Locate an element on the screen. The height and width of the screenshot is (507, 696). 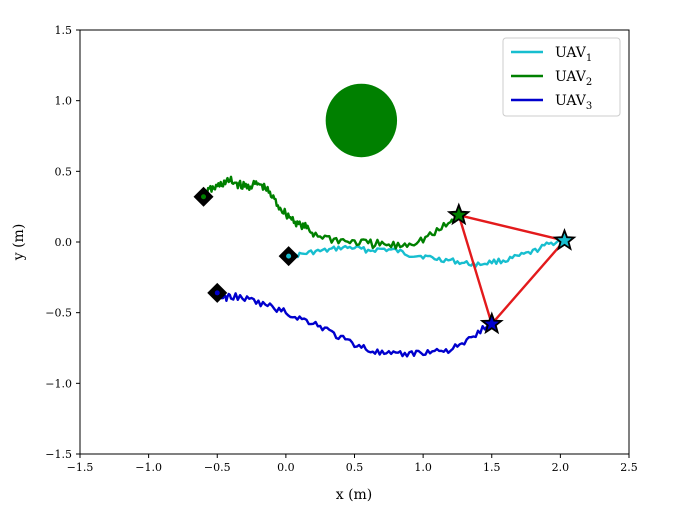
obstacle-circle is located at coordinates (361, 120).